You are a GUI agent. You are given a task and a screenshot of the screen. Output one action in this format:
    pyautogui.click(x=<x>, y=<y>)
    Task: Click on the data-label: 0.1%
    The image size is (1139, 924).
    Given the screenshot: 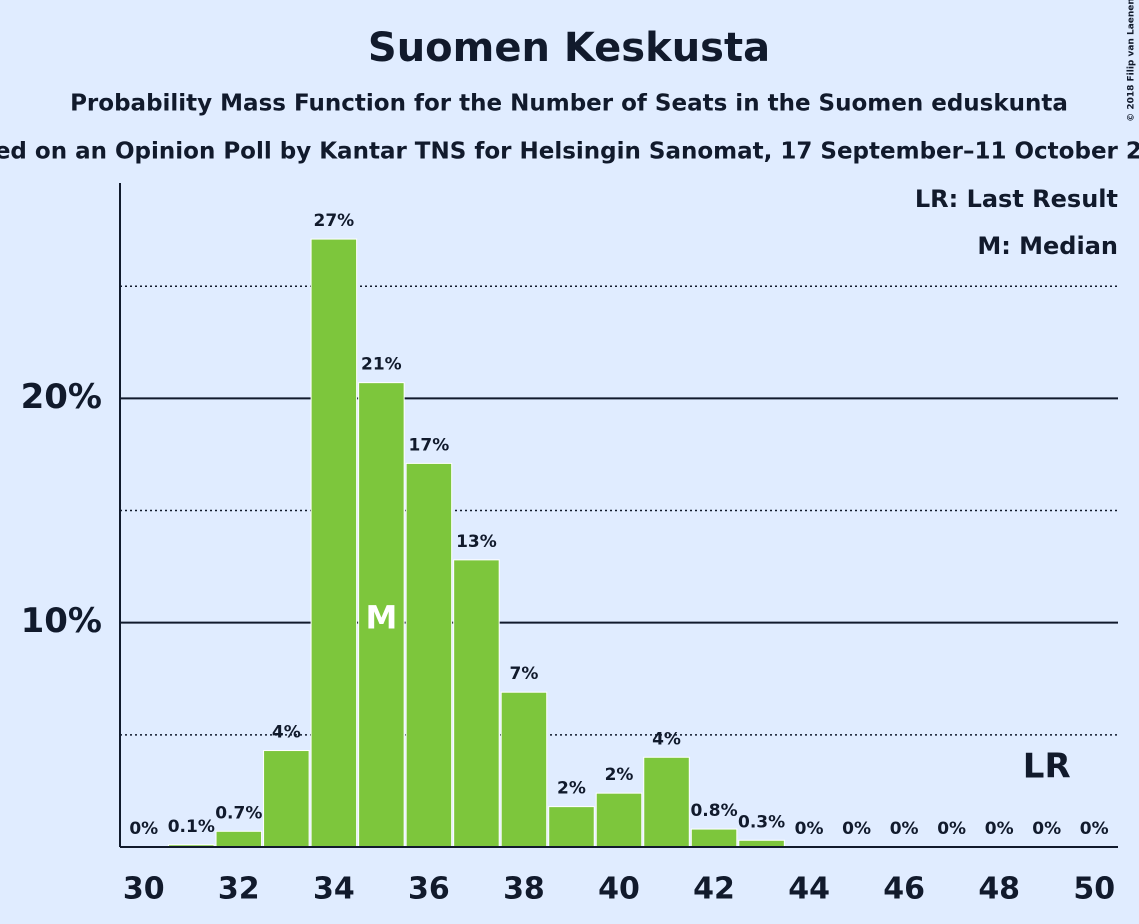 What is the action you would take?
    pyautogui.click(x=191, y=827)
    